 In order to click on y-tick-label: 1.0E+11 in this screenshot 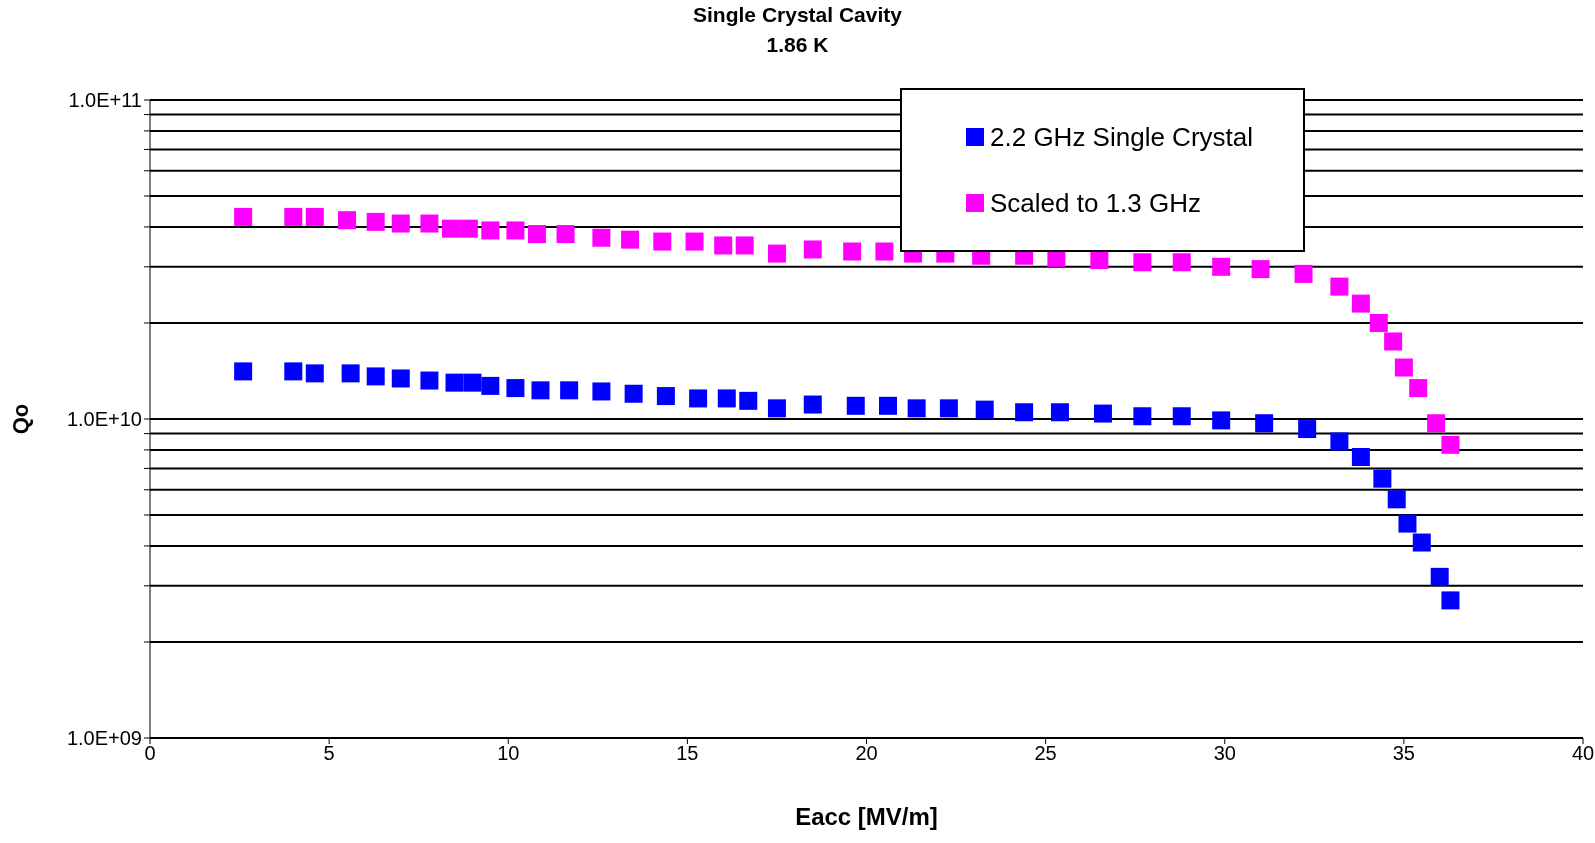, I will do `click(105, 100)`.